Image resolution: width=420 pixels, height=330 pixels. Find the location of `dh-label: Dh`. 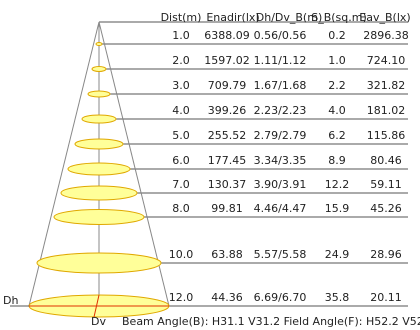

dh-label: Dh is located at coordinates (11, 300).